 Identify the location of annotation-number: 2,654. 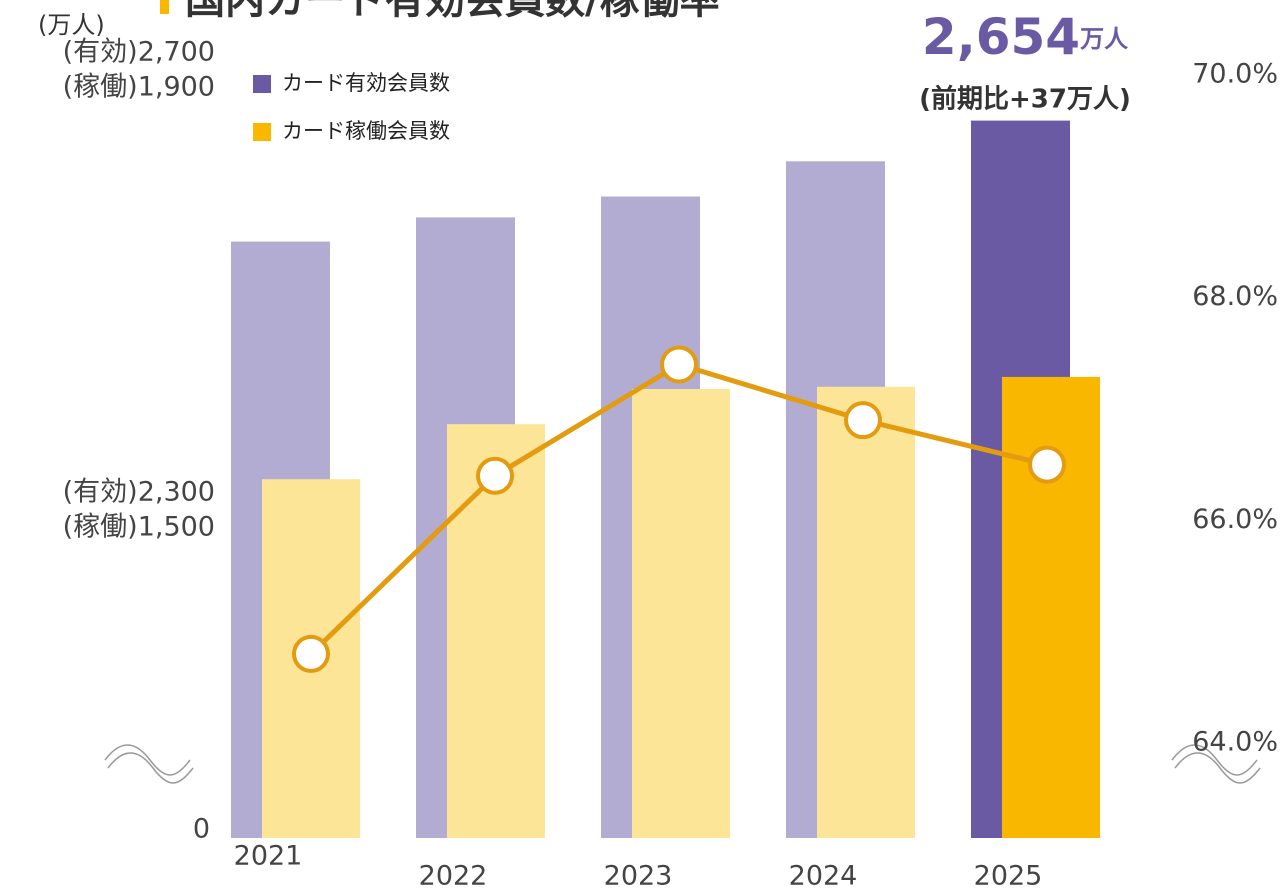
(1001, 37).